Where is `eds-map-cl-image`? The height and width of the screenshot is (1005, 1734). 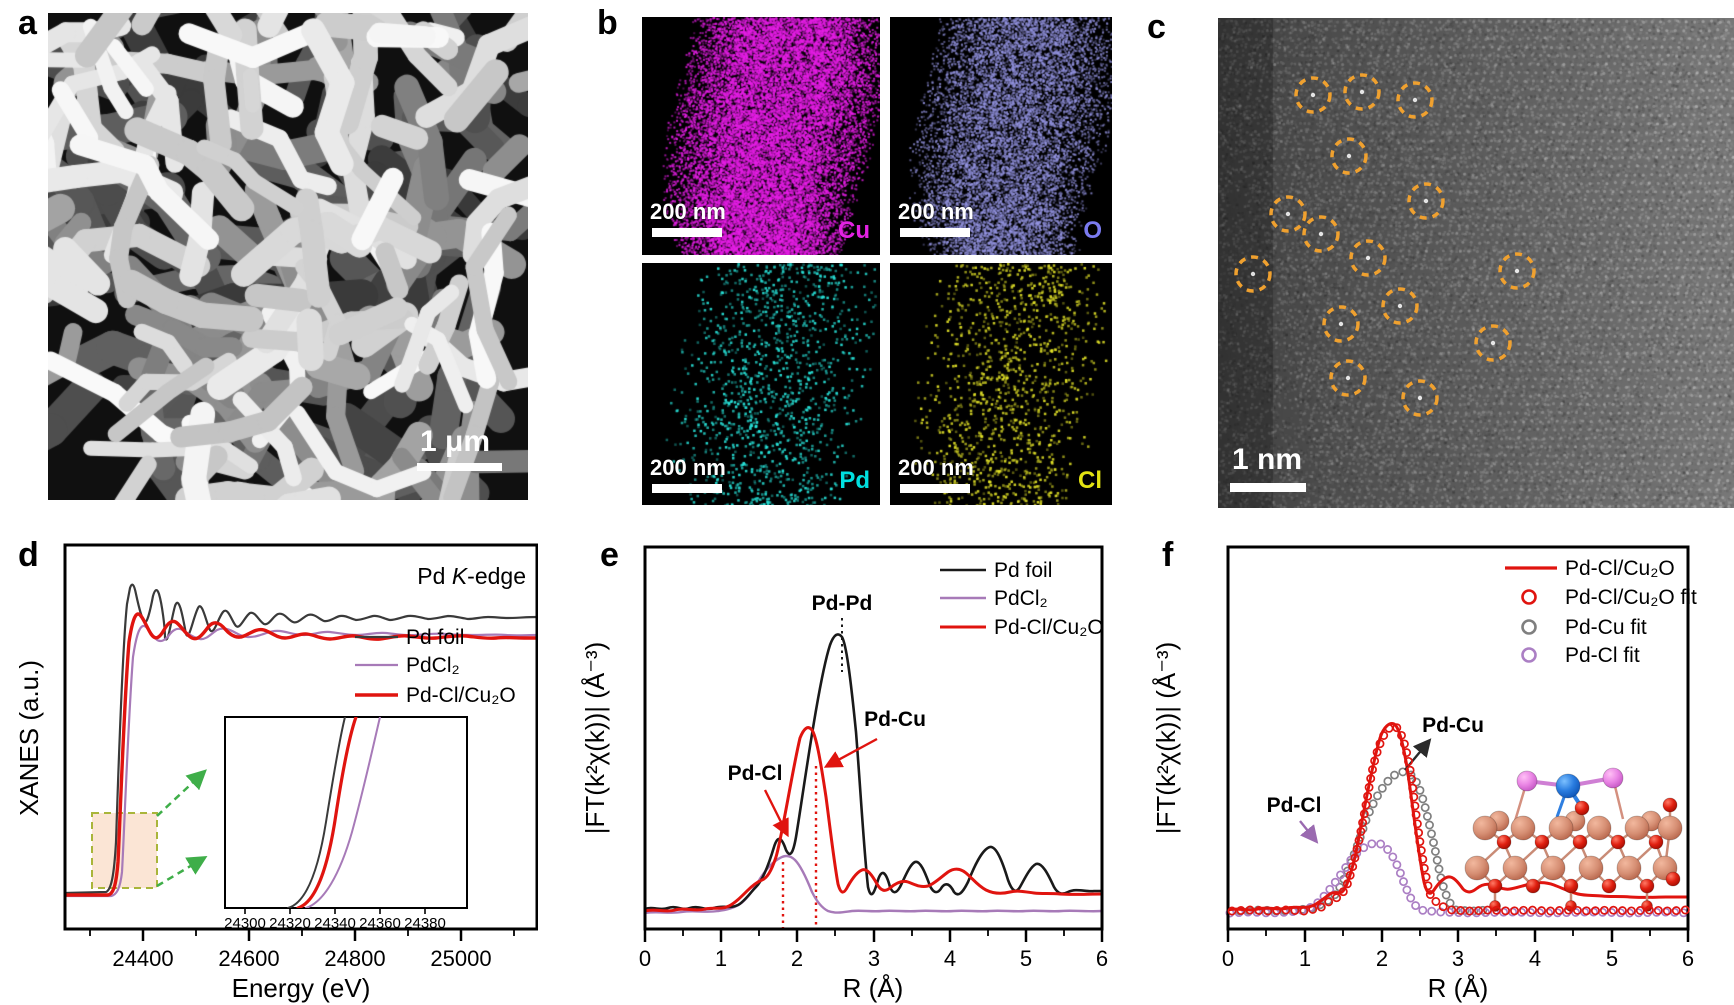 eds-map-cl-image is located at coordinates (1001, 384).